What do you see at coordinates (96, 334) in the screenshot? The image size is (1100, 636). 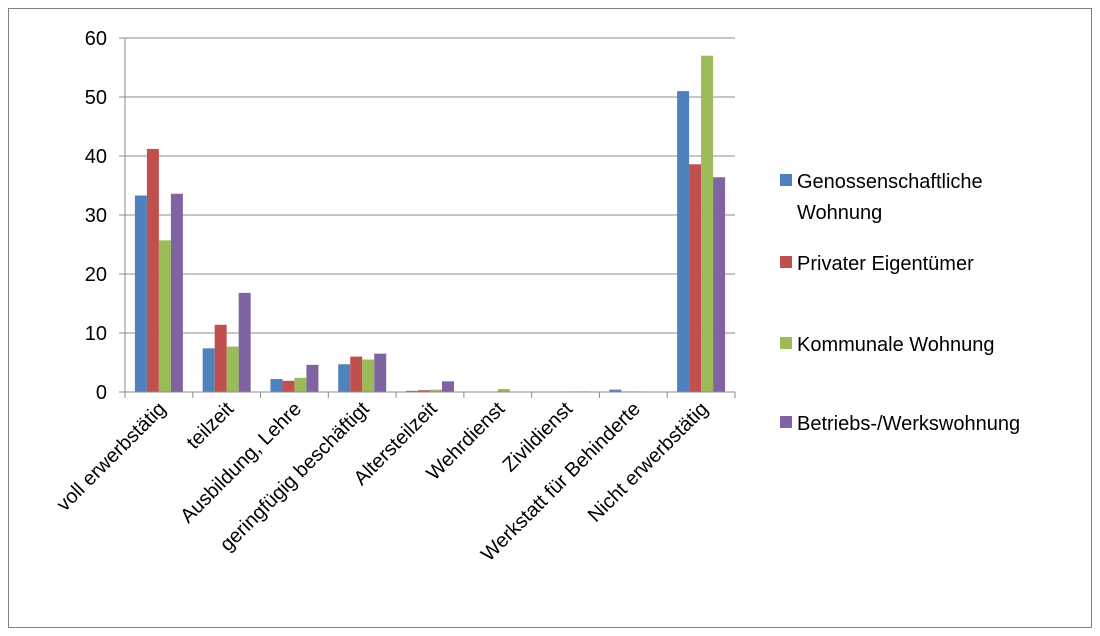 I see `y-tick-label: 10` at bounding box center [96, 334].